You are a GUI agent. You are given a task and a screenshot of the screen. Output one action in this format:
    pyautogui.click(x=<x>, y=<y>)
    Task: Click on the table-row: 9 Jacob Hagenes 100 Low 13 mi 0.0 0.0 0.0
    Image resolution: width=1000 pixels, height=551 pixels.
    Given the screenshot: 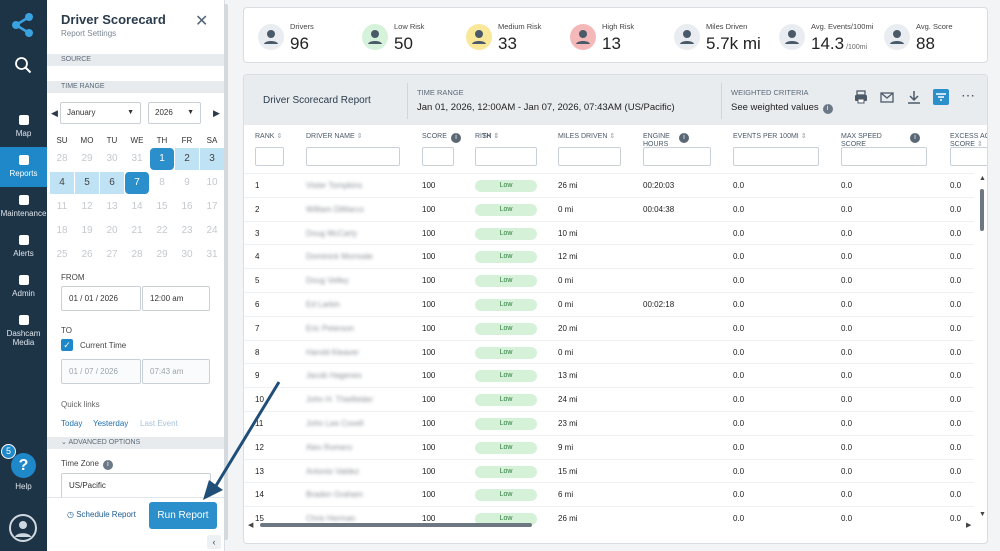 What is the action you would take?
    pyautogui.click(x=609, y=375)
    